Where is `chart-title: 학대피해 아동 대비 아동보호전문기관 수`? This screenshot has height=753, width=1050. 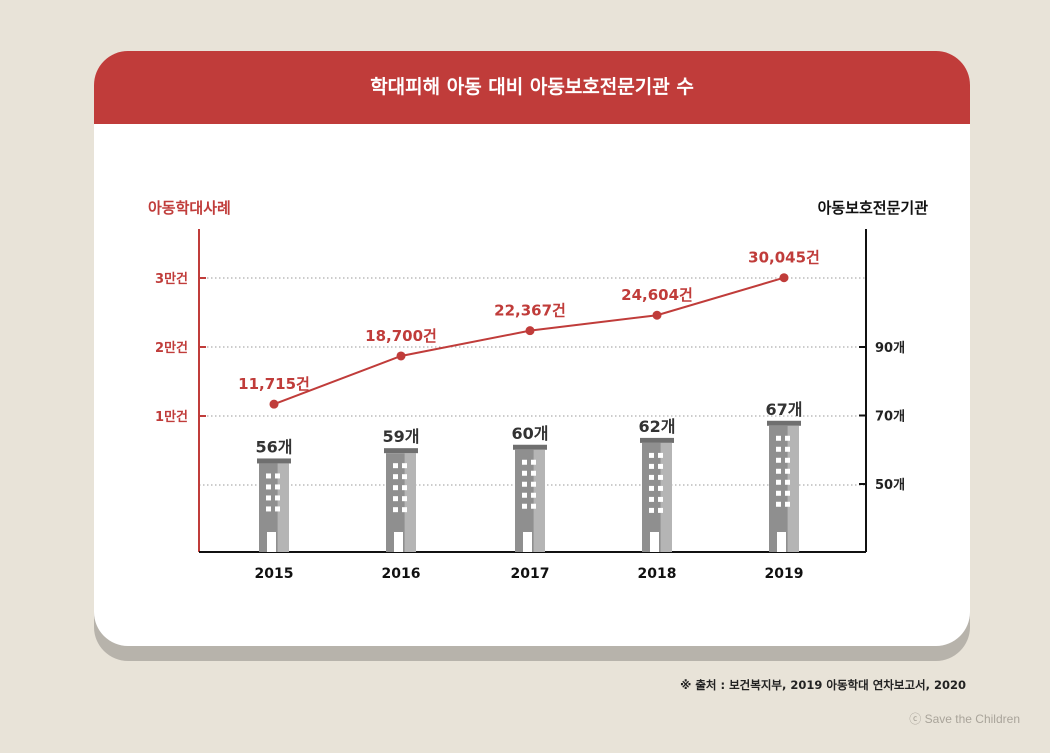 chart-title: 학대피해 아동 대비 아동보호전문기관 수 is located at coordinates (532, 87).